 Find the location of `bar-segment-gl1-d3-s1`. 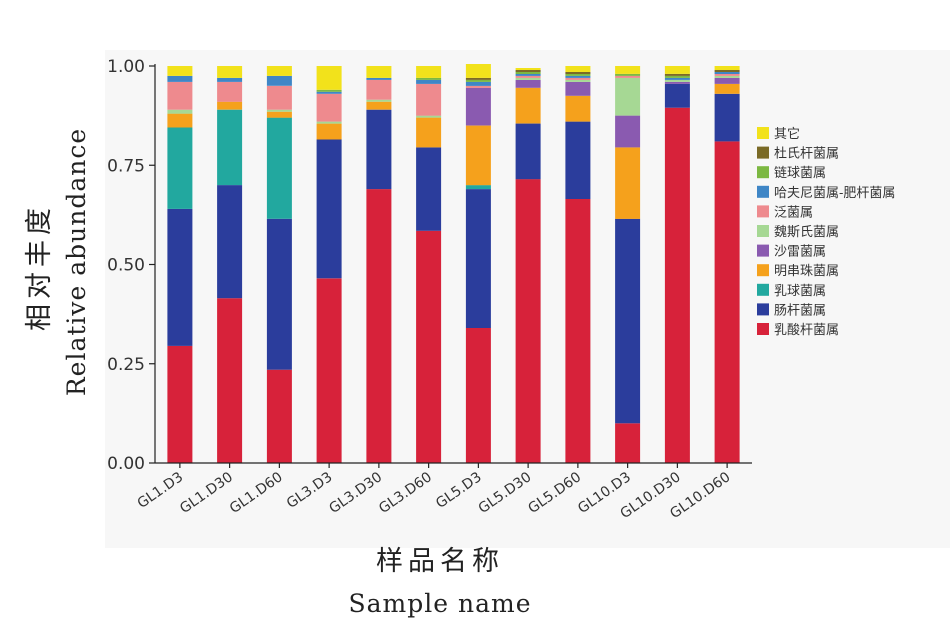

bar-segment-gl1-d3-s1 is located at coordinates (180, 277).